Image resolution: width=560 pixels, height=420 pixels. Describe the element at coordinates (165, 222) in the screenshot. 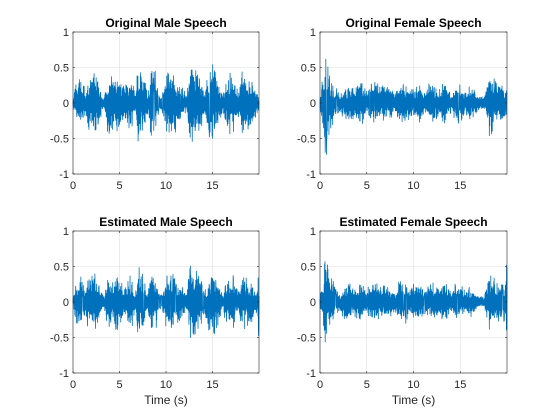

I see `subplot-title: Estimated Male Speech` at that location.